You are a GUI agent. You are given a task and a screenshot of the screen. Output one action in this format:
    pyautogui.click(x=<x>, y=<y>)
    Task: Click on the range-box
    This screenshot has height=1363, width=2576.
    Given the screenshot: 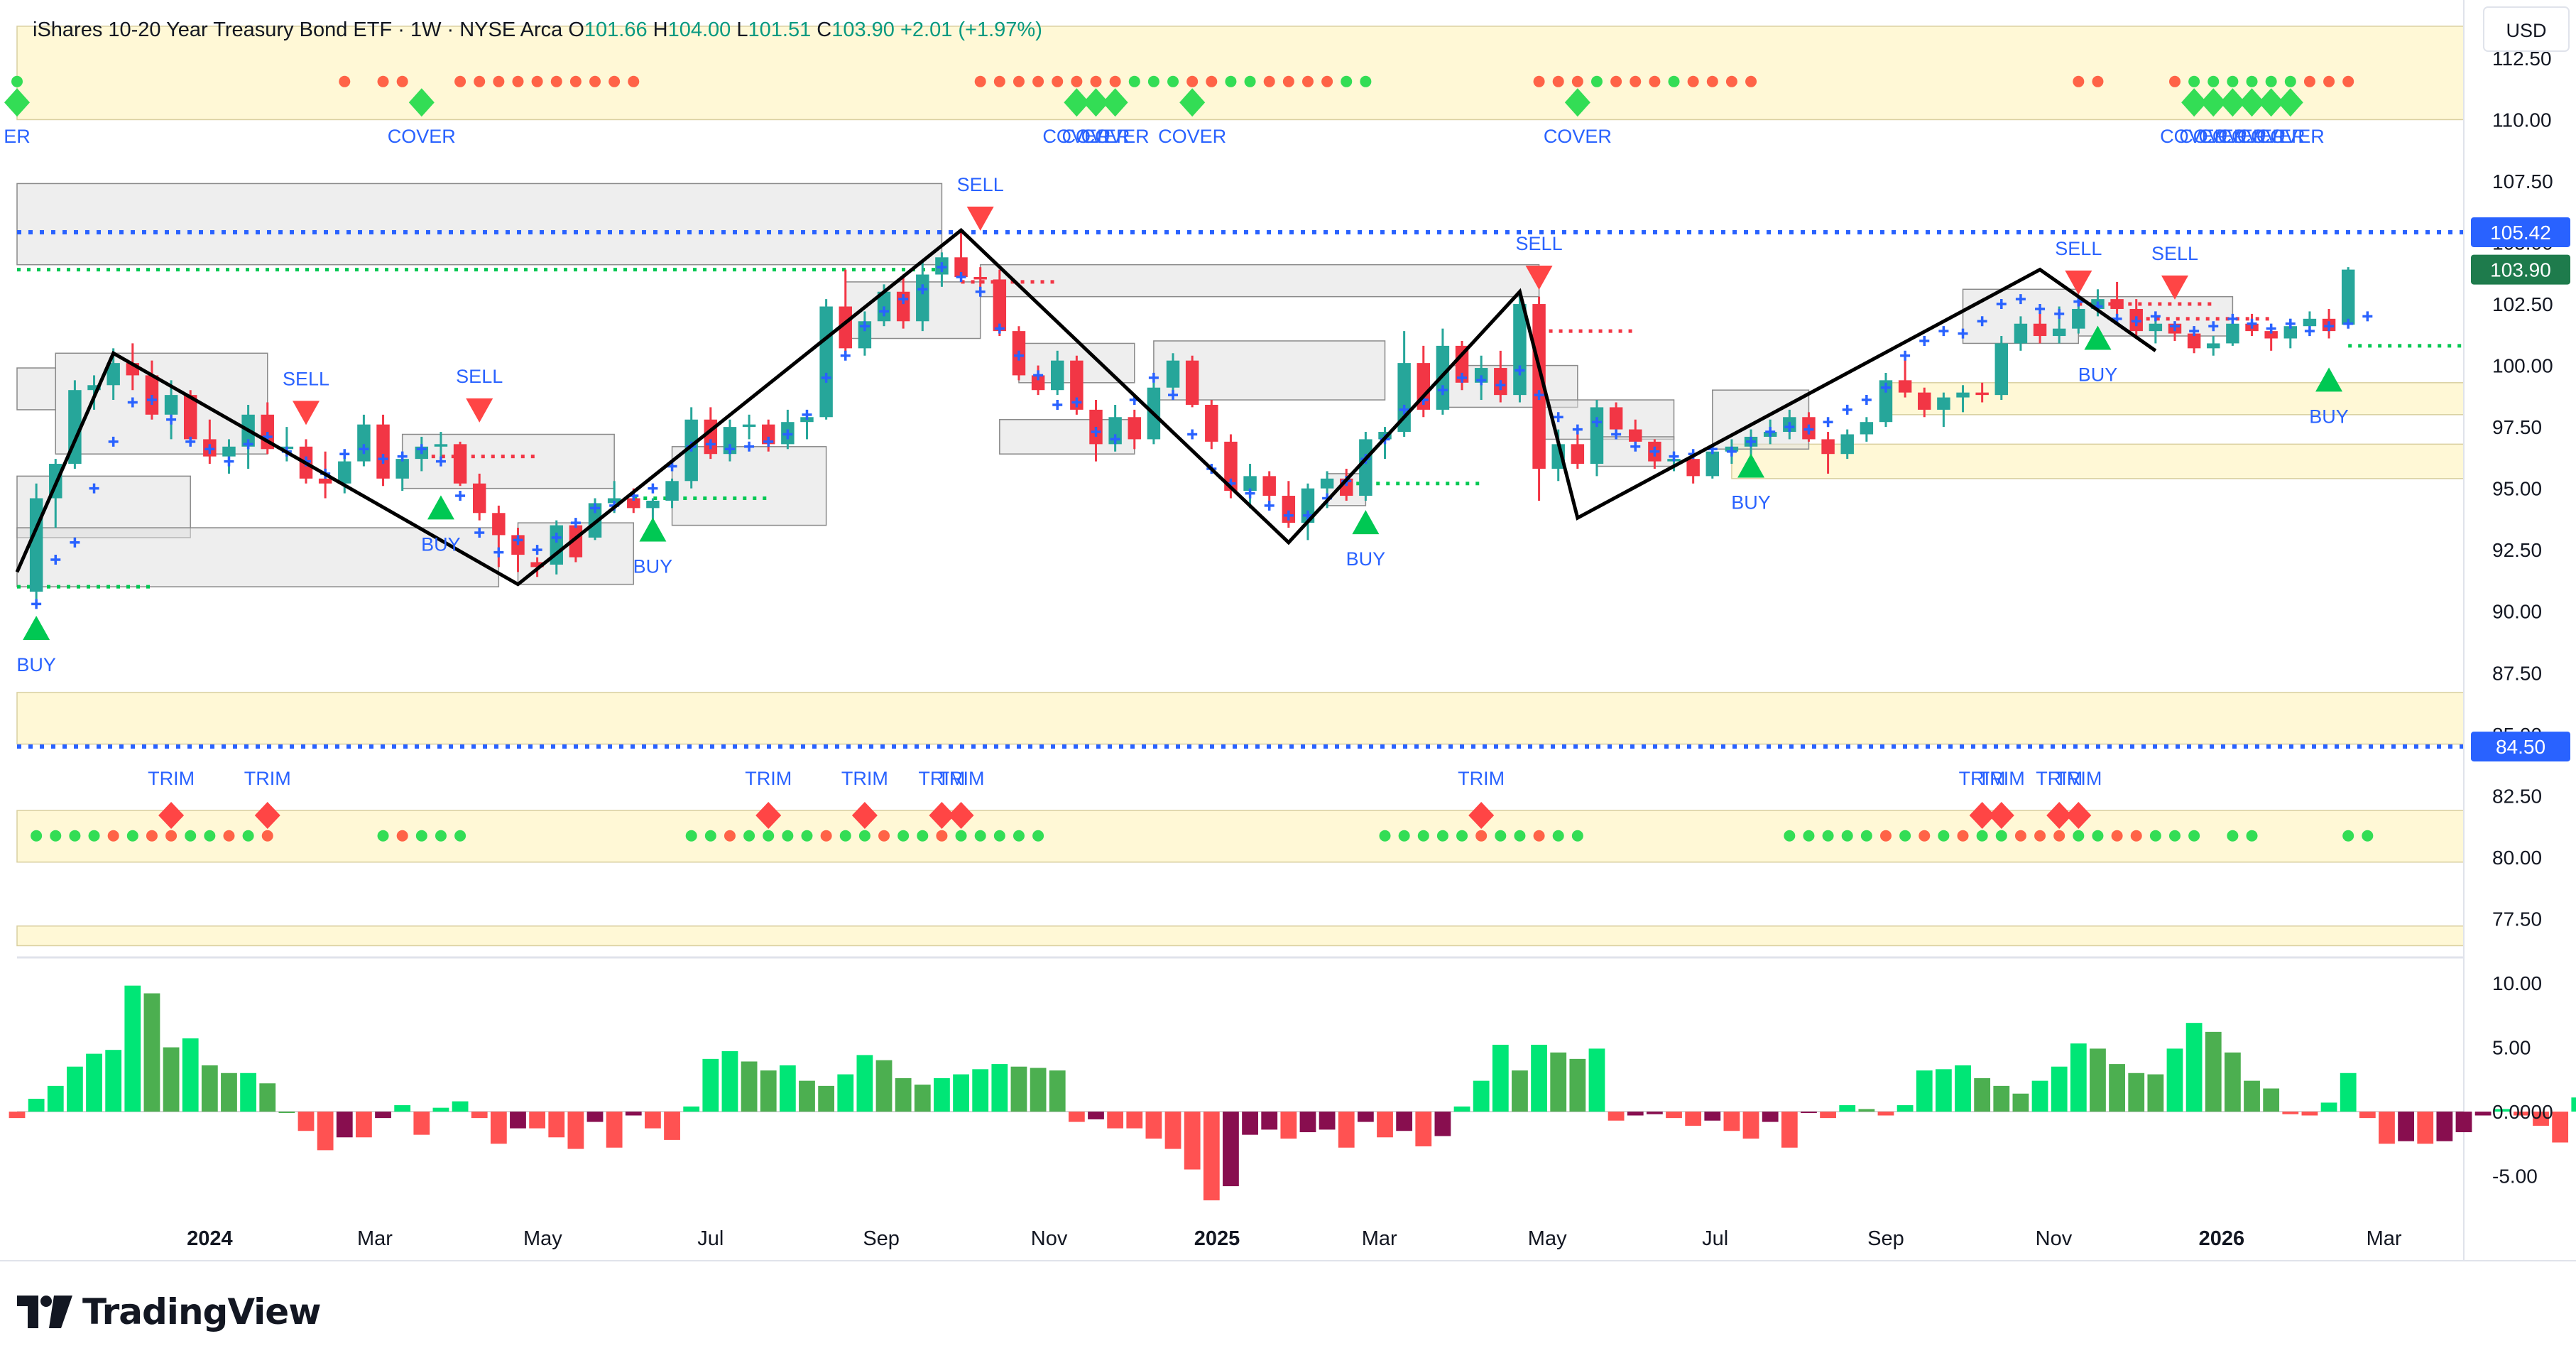 What is the action you would take?
    pyautogui.click(x=479, y=225)
    